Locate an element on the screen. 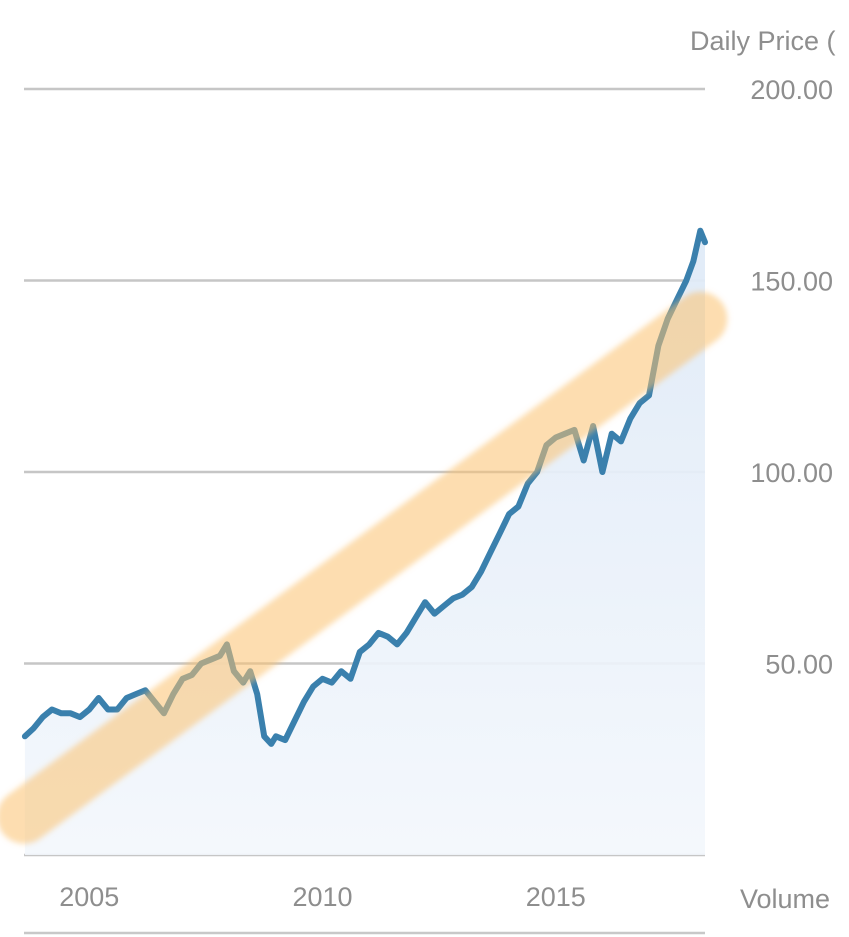 This screenshot has width=849, height=937. x-axis-ticks: 2005 2010 2015 is located at coordinates (322, 897).